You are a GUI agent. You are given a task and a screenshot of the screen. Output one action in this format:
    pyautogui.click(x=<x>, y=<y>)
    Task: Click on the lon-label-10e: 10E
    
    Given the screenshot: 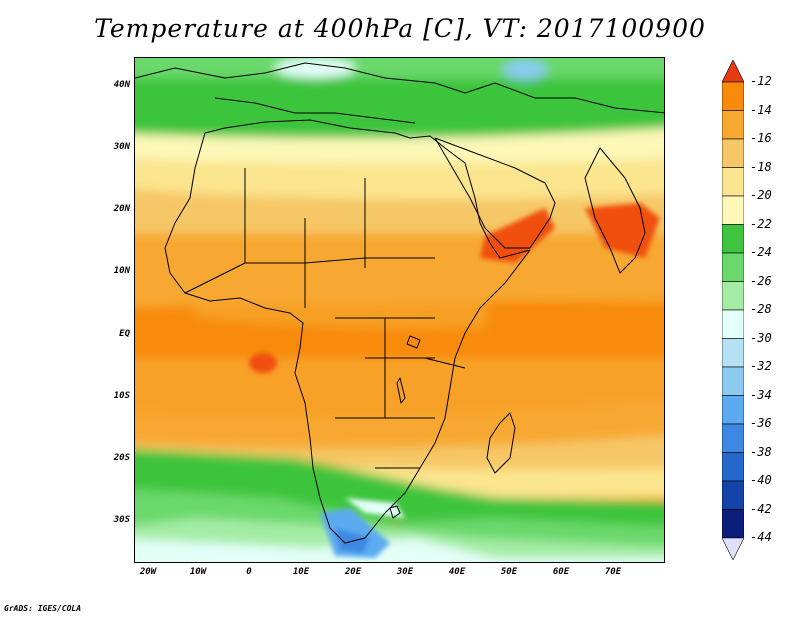 What is the action you would take?
    pyautogui.click(x=301, y=572)
    